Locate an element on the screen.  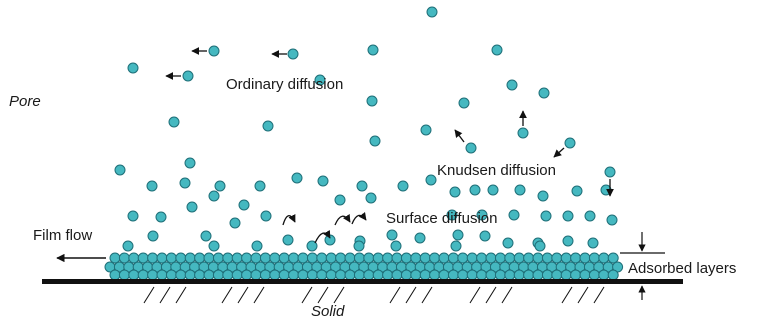
solid-hatching is located at coordinates (374, 295).